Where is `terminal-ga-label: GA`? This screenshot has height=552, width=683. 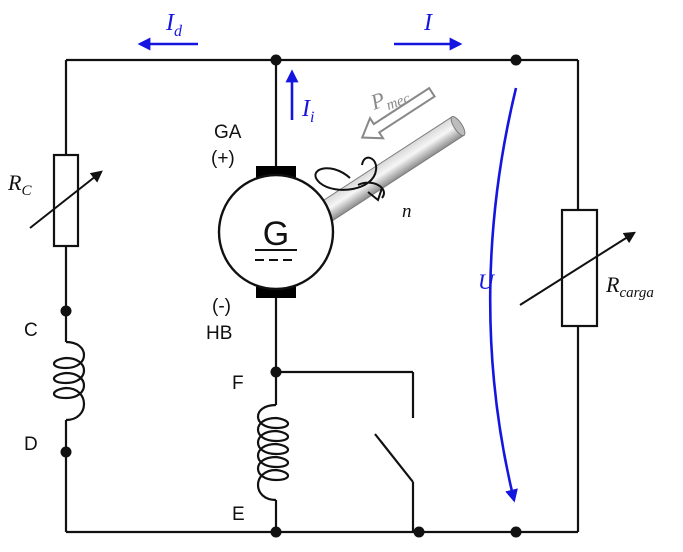 terminal-ga-label: GA is located at coordinates (228, 132).